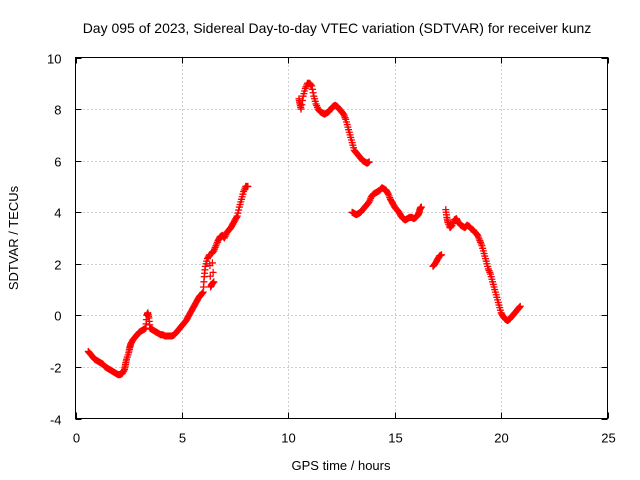 The height and width of the screenshot is (480, 640). I want to click on x-tick-label: 10, so click(288, 438).